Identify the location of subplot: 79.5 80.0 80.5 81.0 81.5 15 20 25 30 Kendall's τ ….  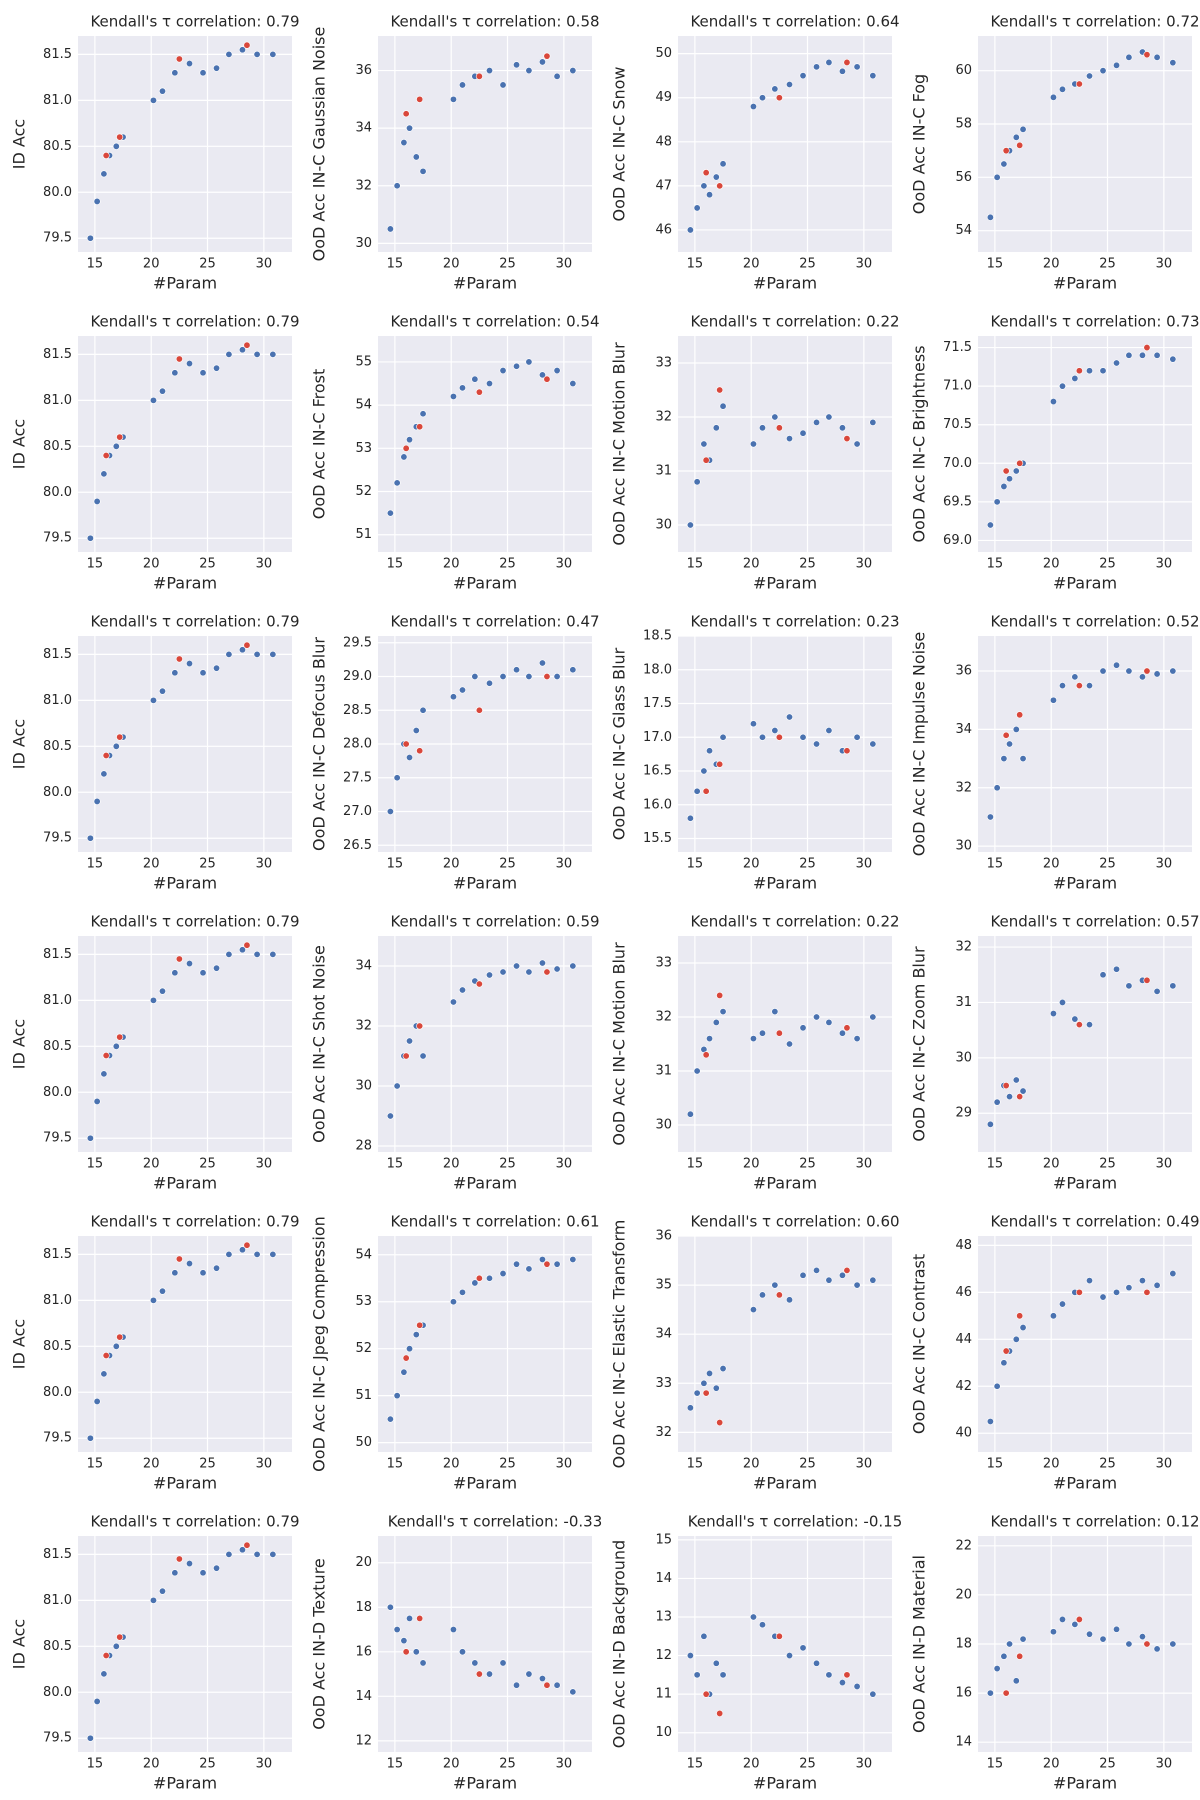
(155, 1053).